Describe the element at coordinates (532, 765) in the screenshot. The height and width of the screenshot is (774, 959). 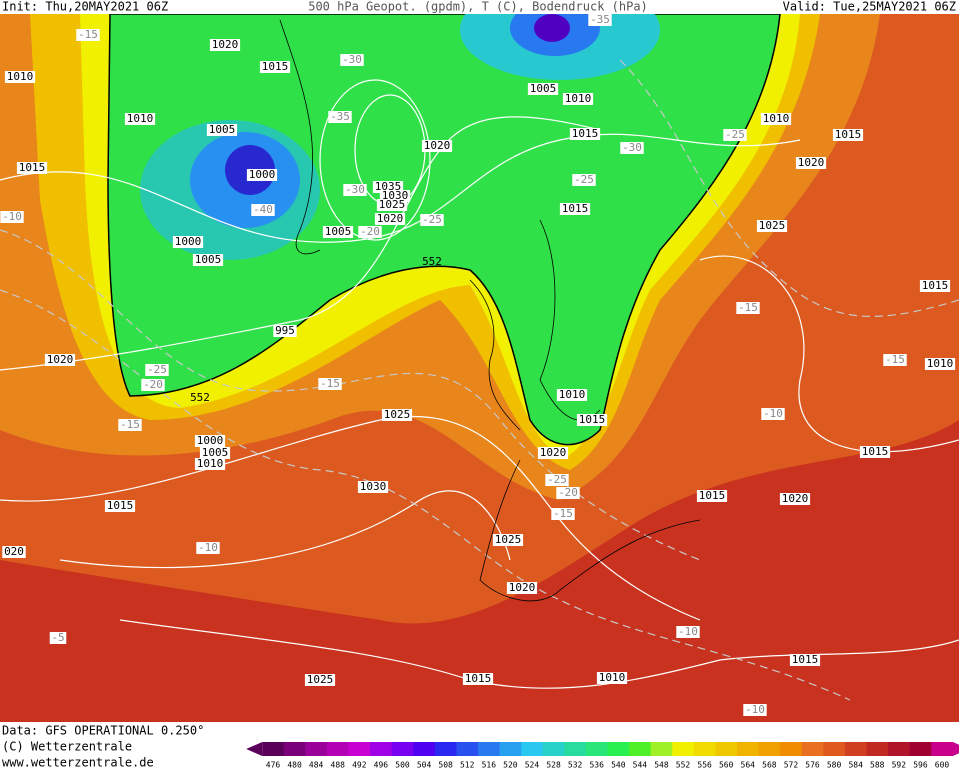
I see `colorbar-label: 524` at that location.